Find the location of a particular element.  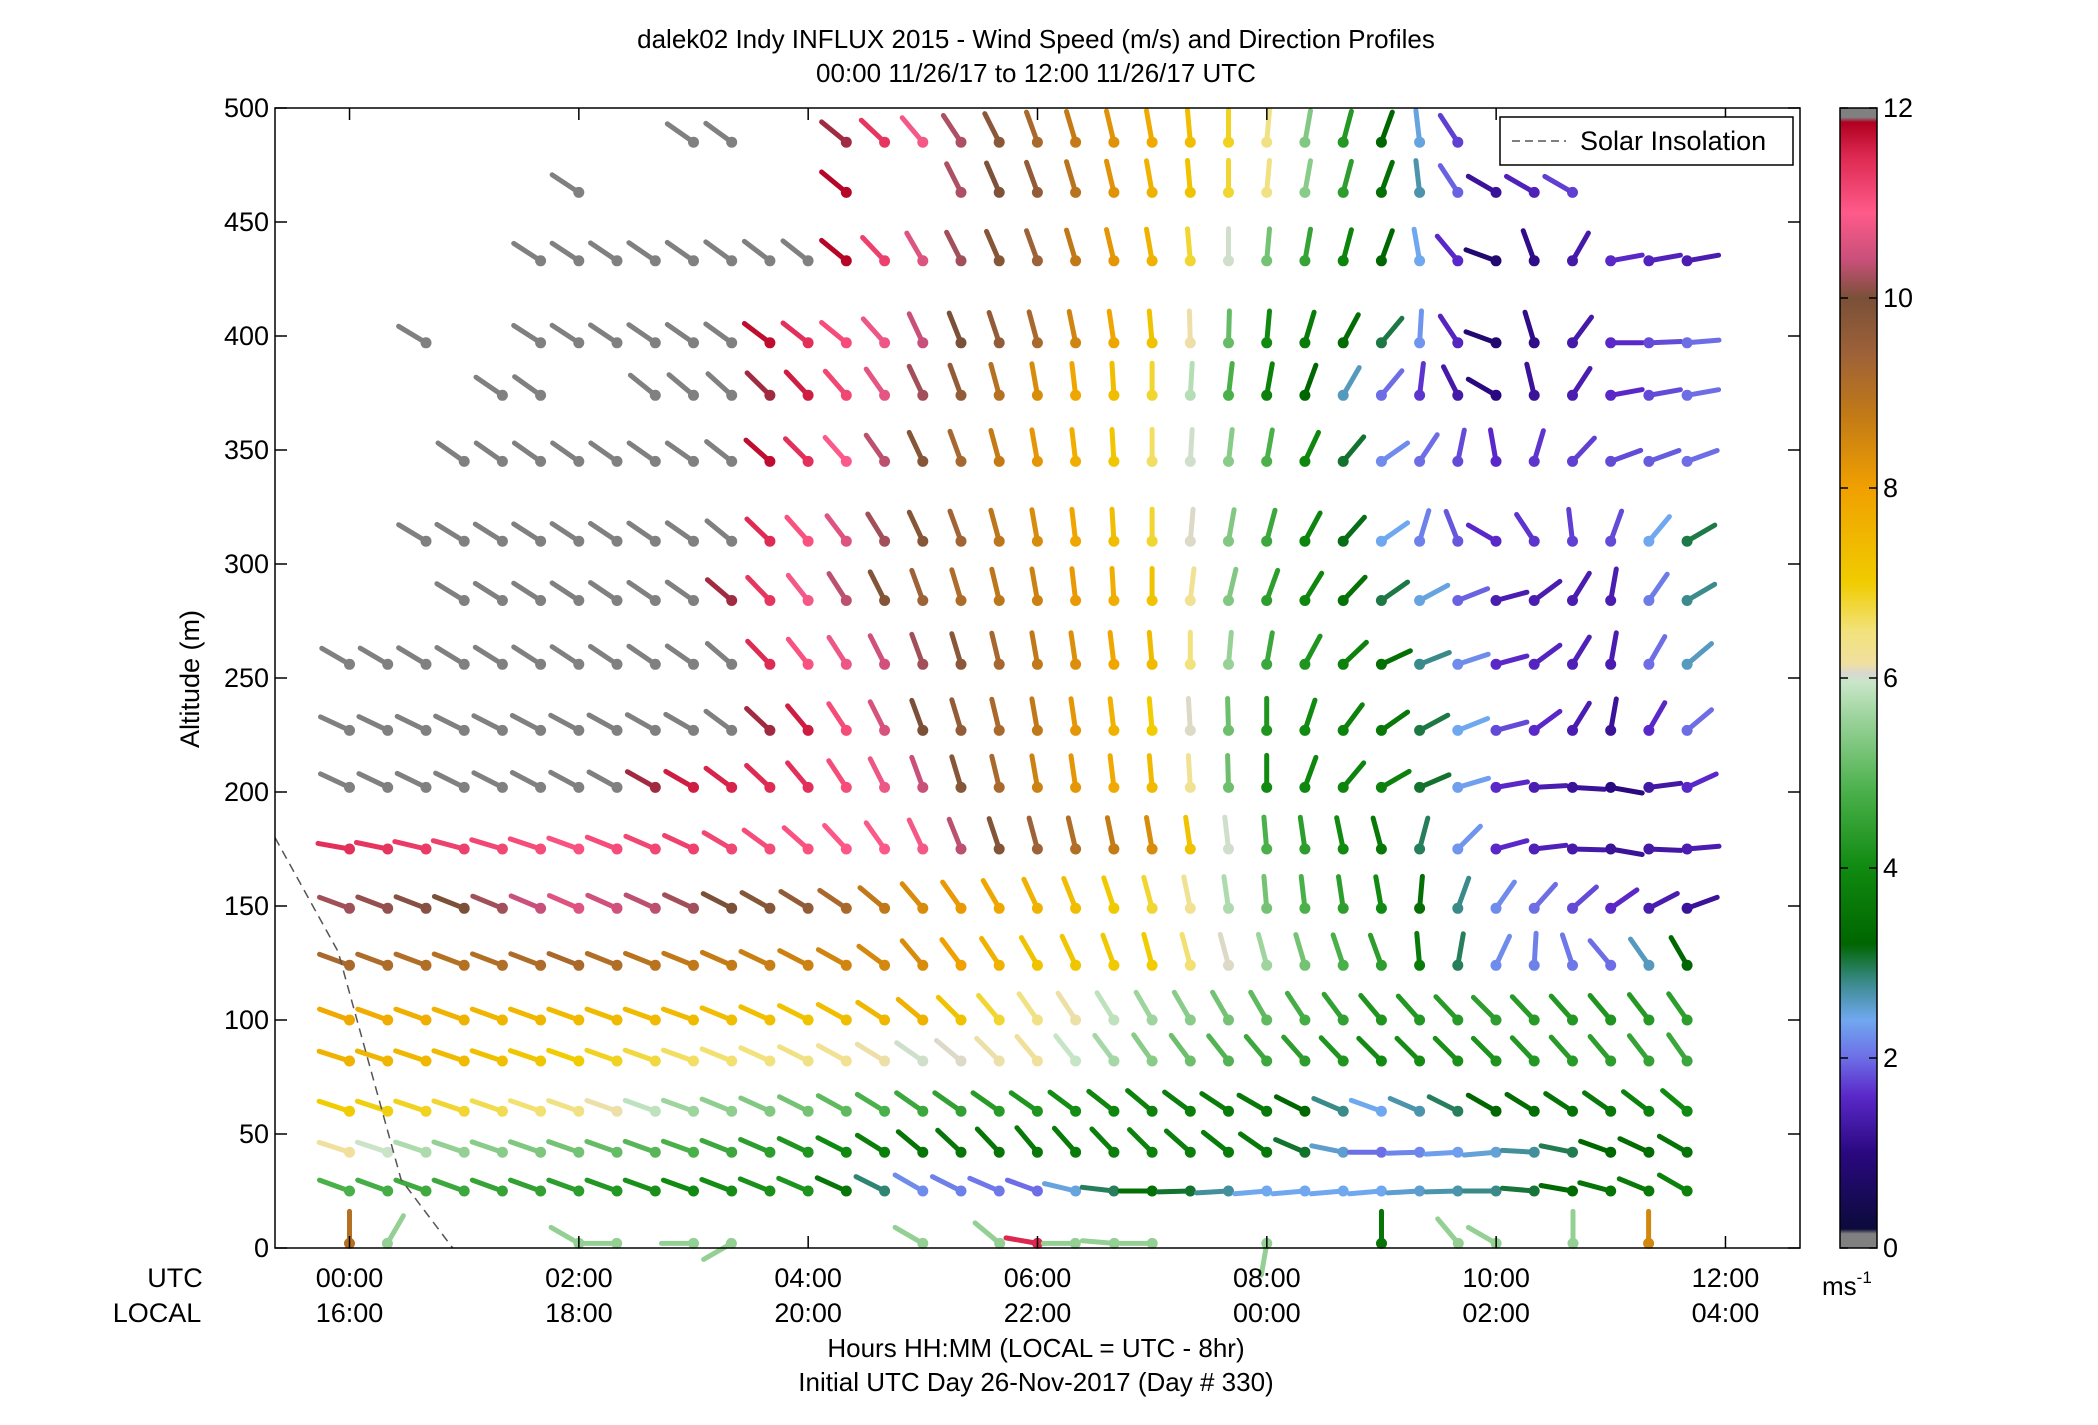

colorbar-tick-label: 8 is located at coordinates (1890, 488).